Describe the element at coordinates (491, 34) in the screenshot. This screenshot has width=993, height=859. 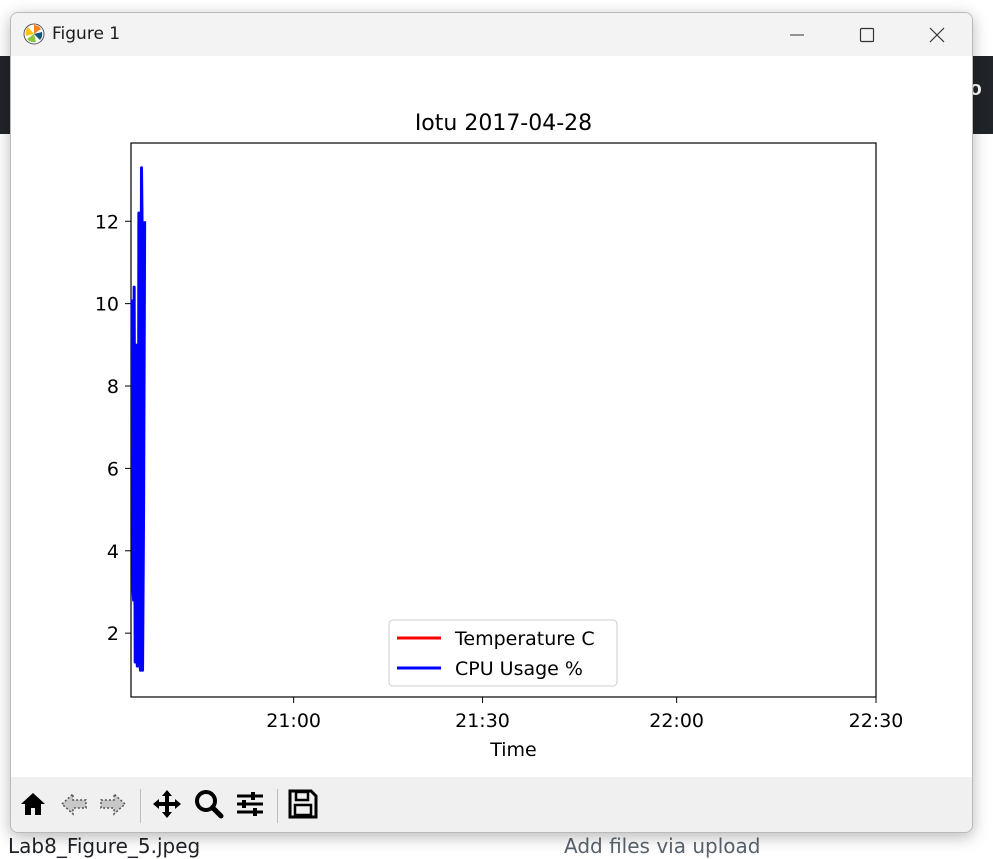
I see `window-titlebar: Figure 1` at that location.